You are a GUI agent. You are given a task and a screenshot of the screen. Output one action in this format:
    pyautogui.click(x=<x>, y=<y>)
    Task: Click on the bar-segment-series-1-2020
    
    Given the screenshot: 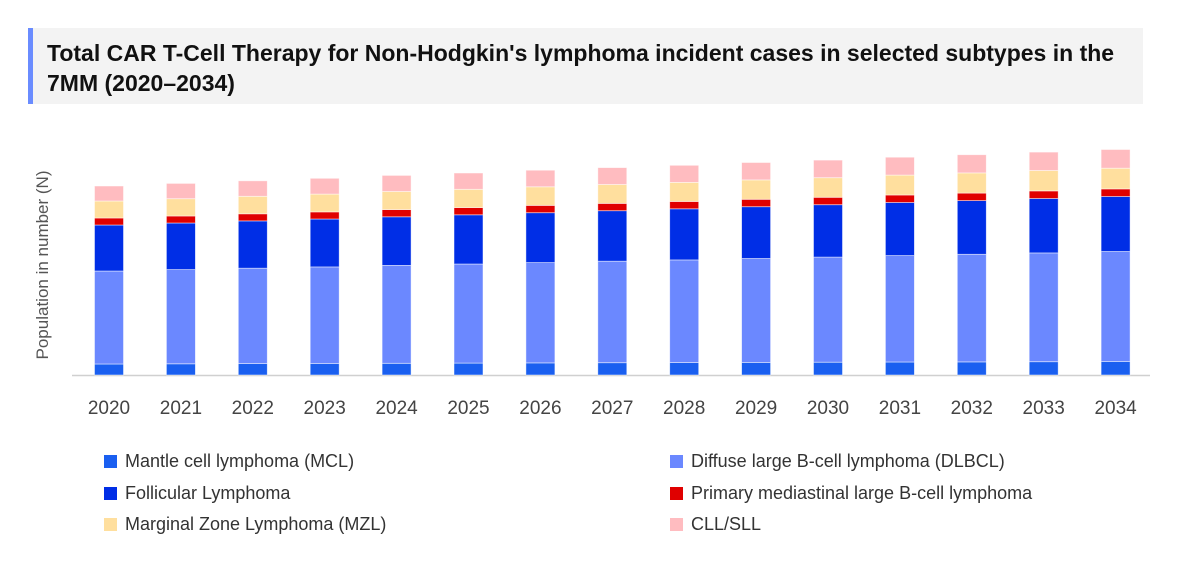 What is the action you would take?
    pyautogui.click(x=109, y=317)
    